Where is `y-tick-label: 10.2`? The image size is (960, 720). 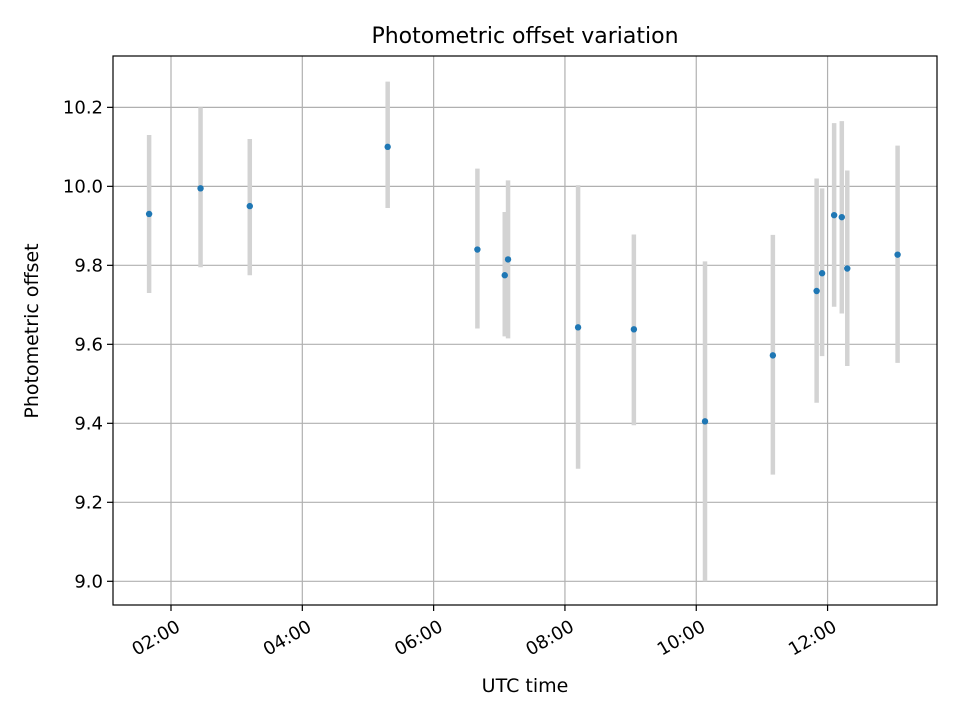 y-tick-label: 10.2 is located at coordinates (83, 107).